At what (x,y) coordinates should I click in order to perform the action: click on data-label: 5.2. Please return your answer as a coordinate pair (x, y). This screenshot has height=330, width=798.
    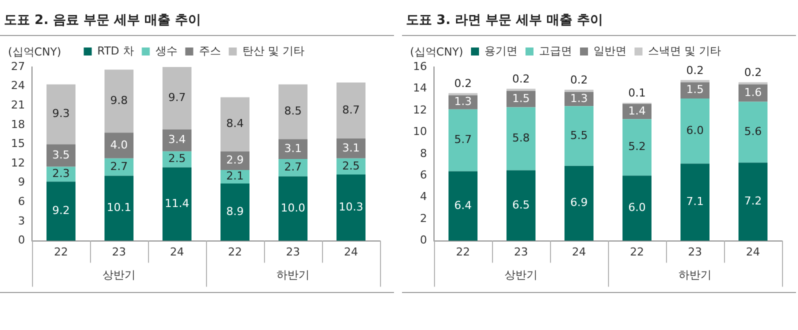
    Looking at the image, I should click on (637, 147).